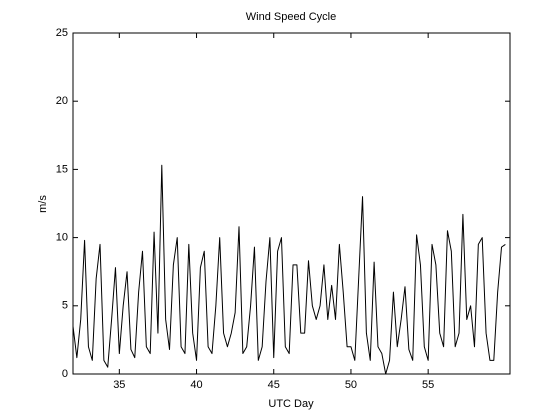 This screenshot has height=420, width=560. Describe the element at coordinates (62, 169) in the screenshot. I see `y-tick-label: 15` at that location.